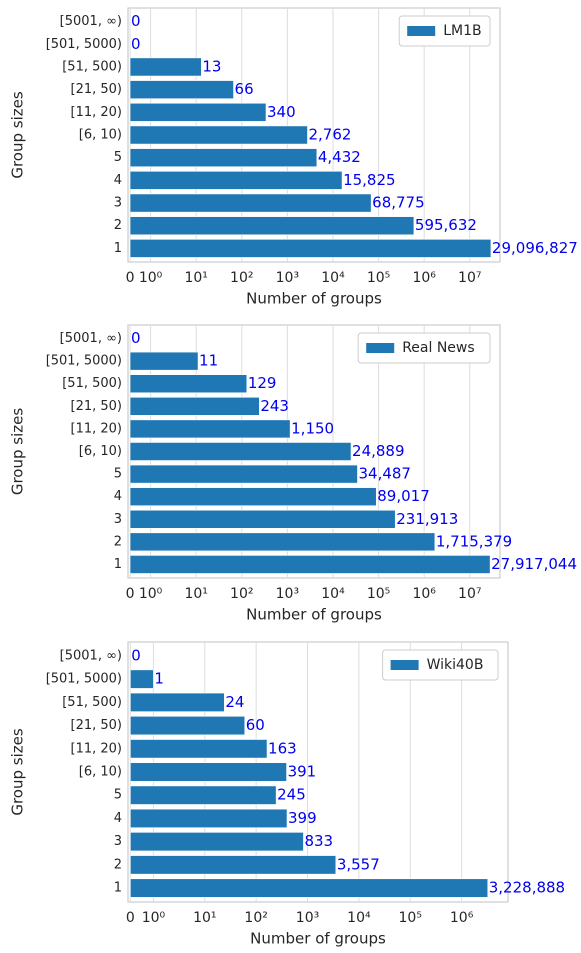  Describe the element at coordinates (159, 679) in the screenshot. I see `value-label: 1` at that location.